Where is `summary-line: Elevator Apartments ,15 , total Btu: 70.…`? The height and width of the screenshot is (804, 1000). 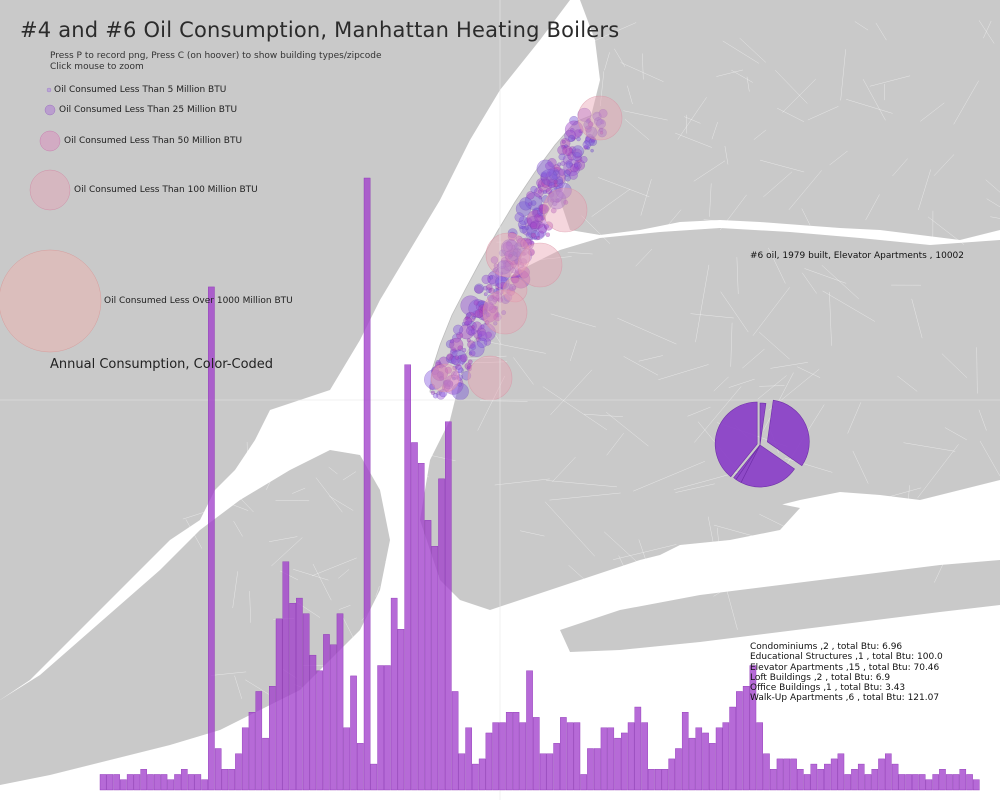 summary-line: Elevator Apartments ,15 , total Btu: 70.… is located at coordinates (846, 668).